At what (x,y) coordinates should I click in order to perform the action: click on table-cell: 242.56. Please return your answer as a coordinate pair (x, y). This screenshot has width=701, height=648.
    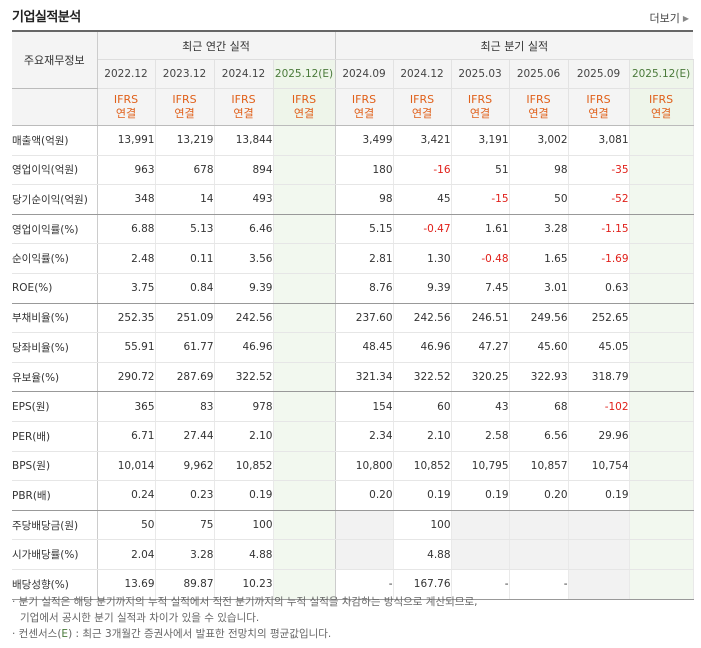
    Looking at the image, I should click on (422, 318).